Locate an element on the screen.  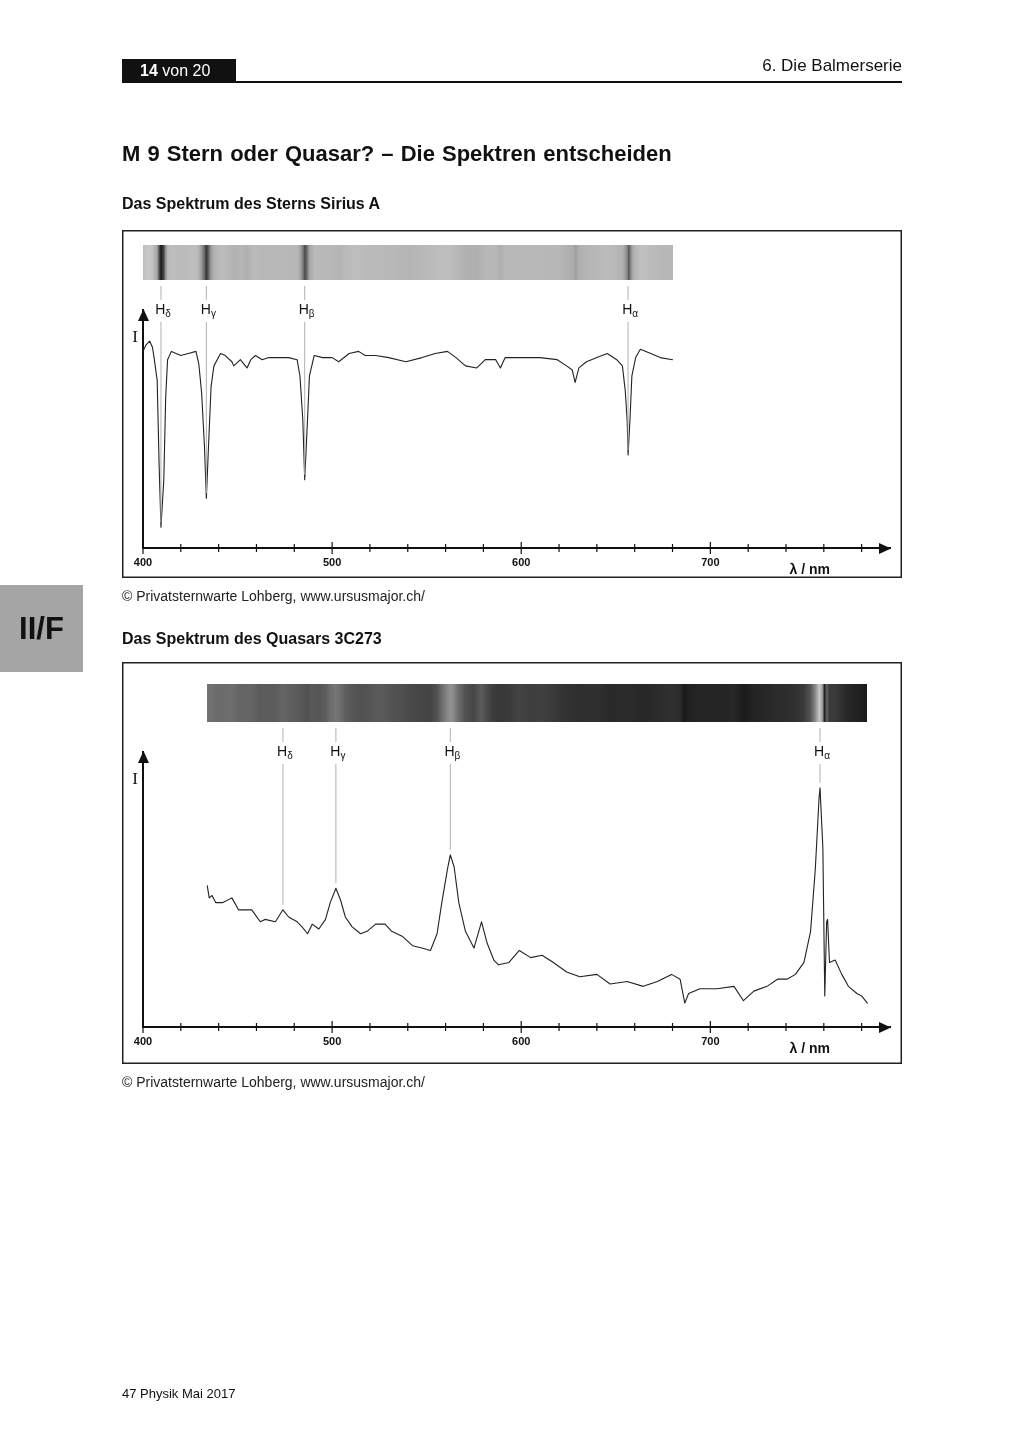
text: 6. Die Balmerserie is located at coordinates (832, 66).